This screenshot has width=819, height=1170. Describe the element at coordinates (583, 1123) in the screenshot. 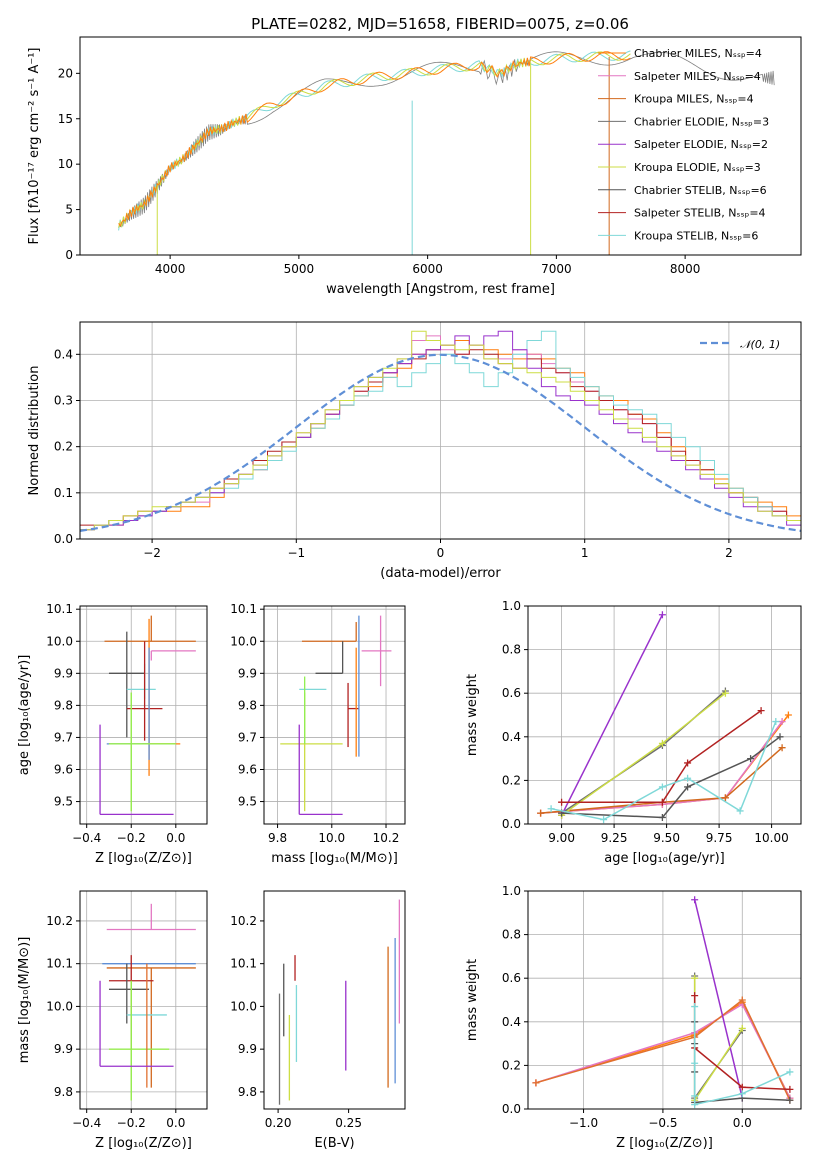

I see `x-tick-label: −1.0` at that location.